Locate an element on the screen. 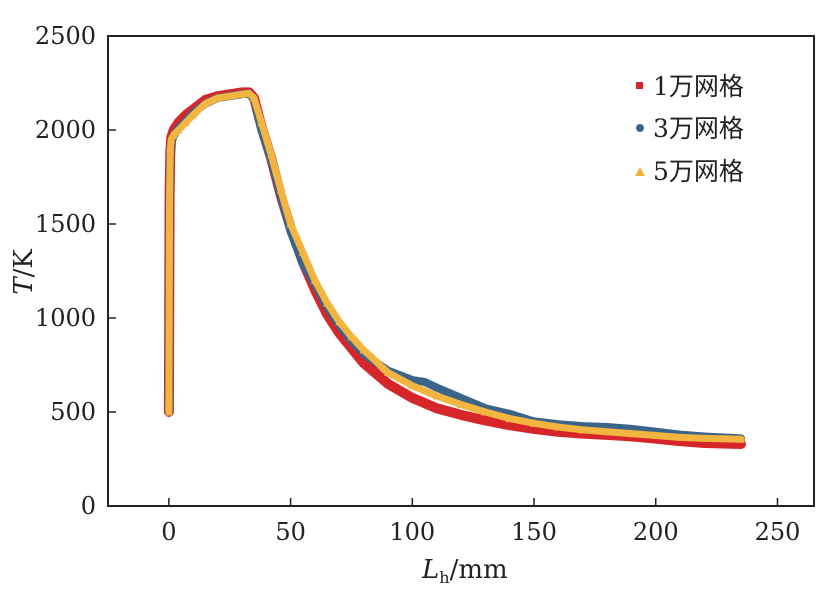 The image size is (825, 599). x-axis-label-sub: h is located at coordinates (444, 577).